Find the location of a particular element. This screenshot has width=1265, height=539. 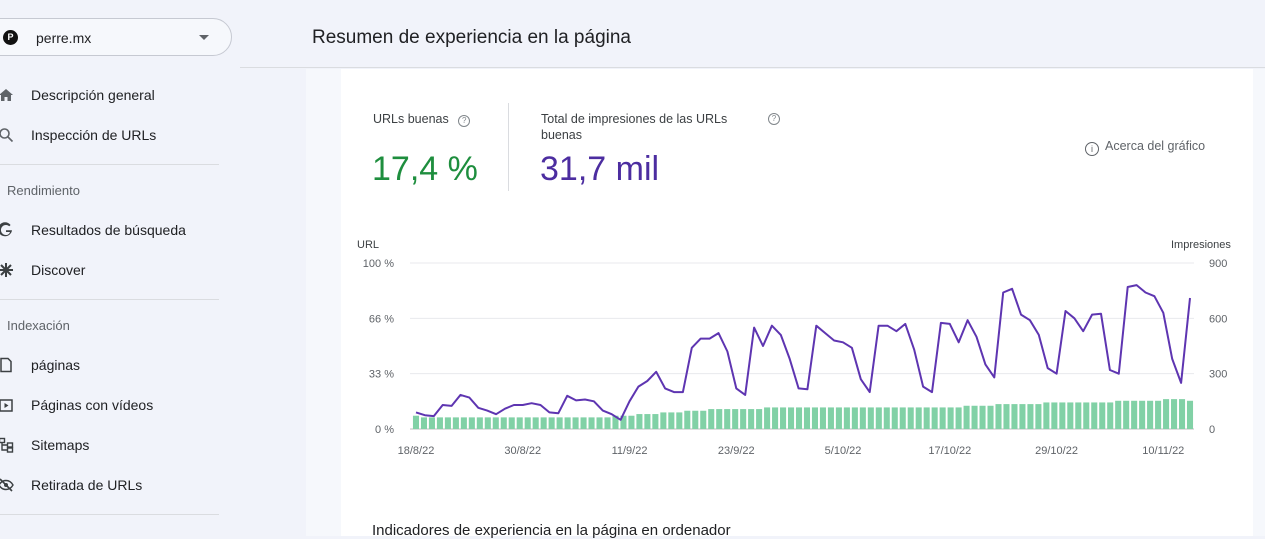

sidebar-item-label: Resultados de búsqueda is located at coordinates (108, 230).